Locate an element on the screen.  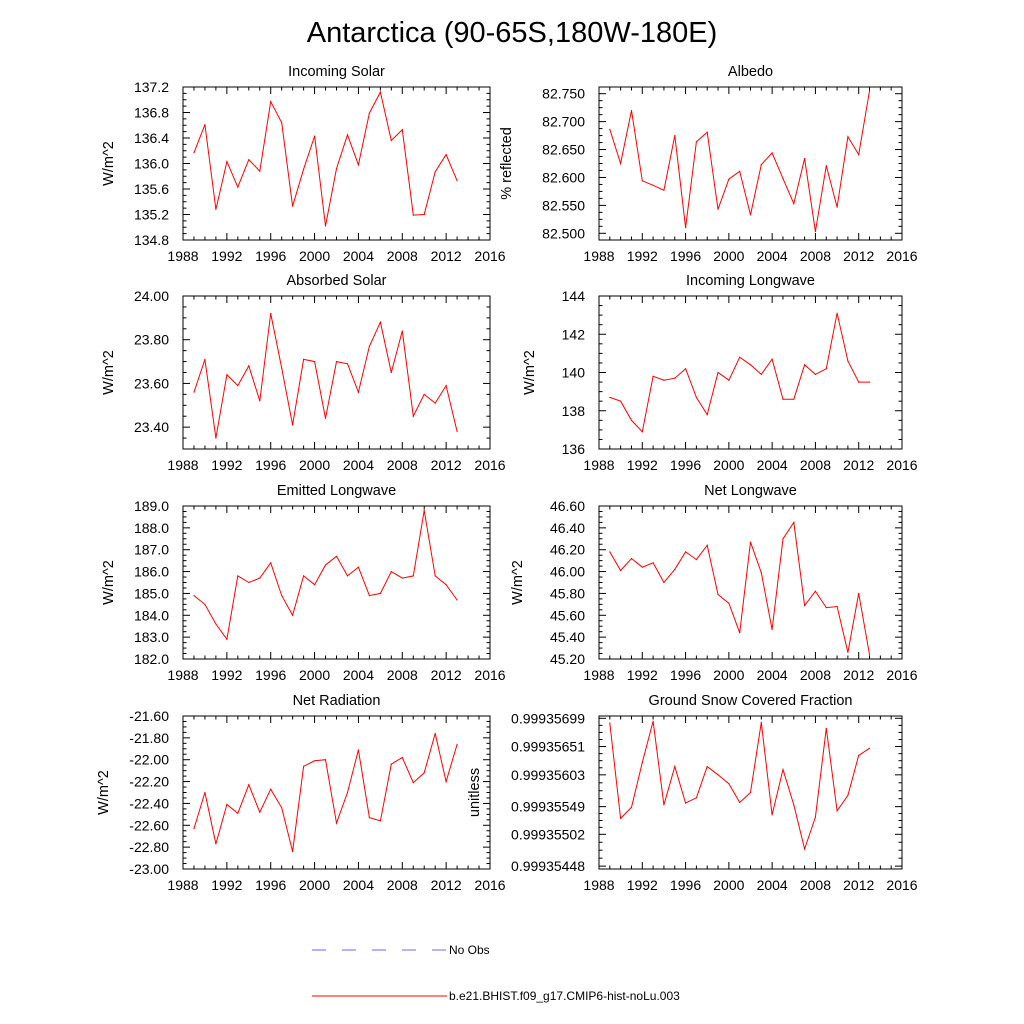
y-tick-label: 46.20 is located at coordinates (567, 550).